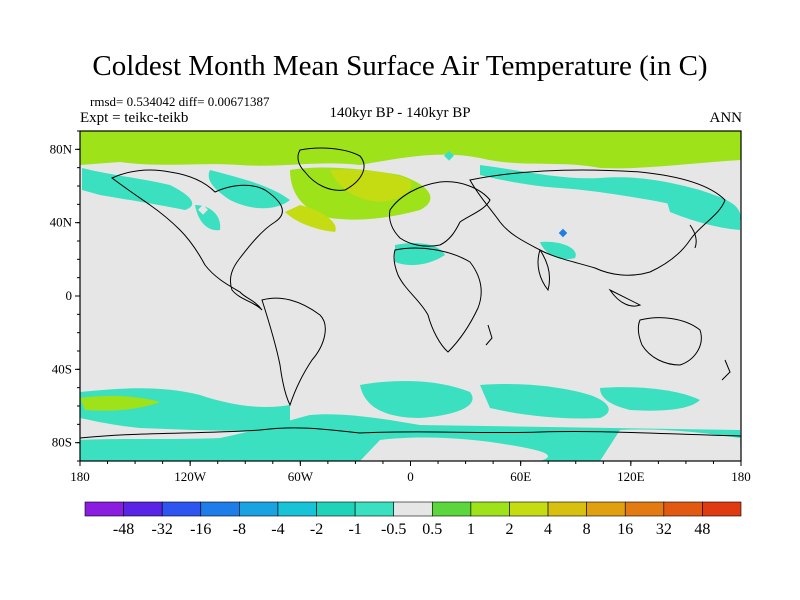 The height and width of the screenshot is (600, 800). Describe the element at coordinates (277, 529) in the screenshot. I see `colorbar-label: -4` at that location.